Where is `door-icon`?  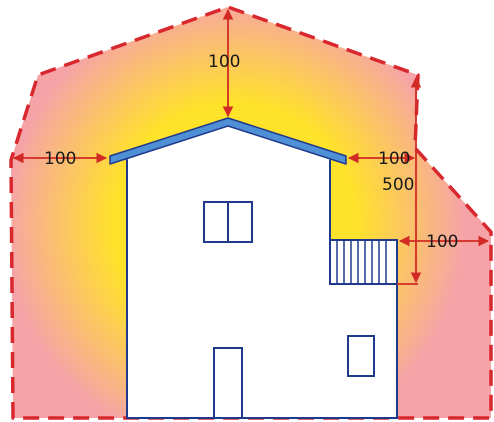 door-icon is located at coordinates (228, 383).